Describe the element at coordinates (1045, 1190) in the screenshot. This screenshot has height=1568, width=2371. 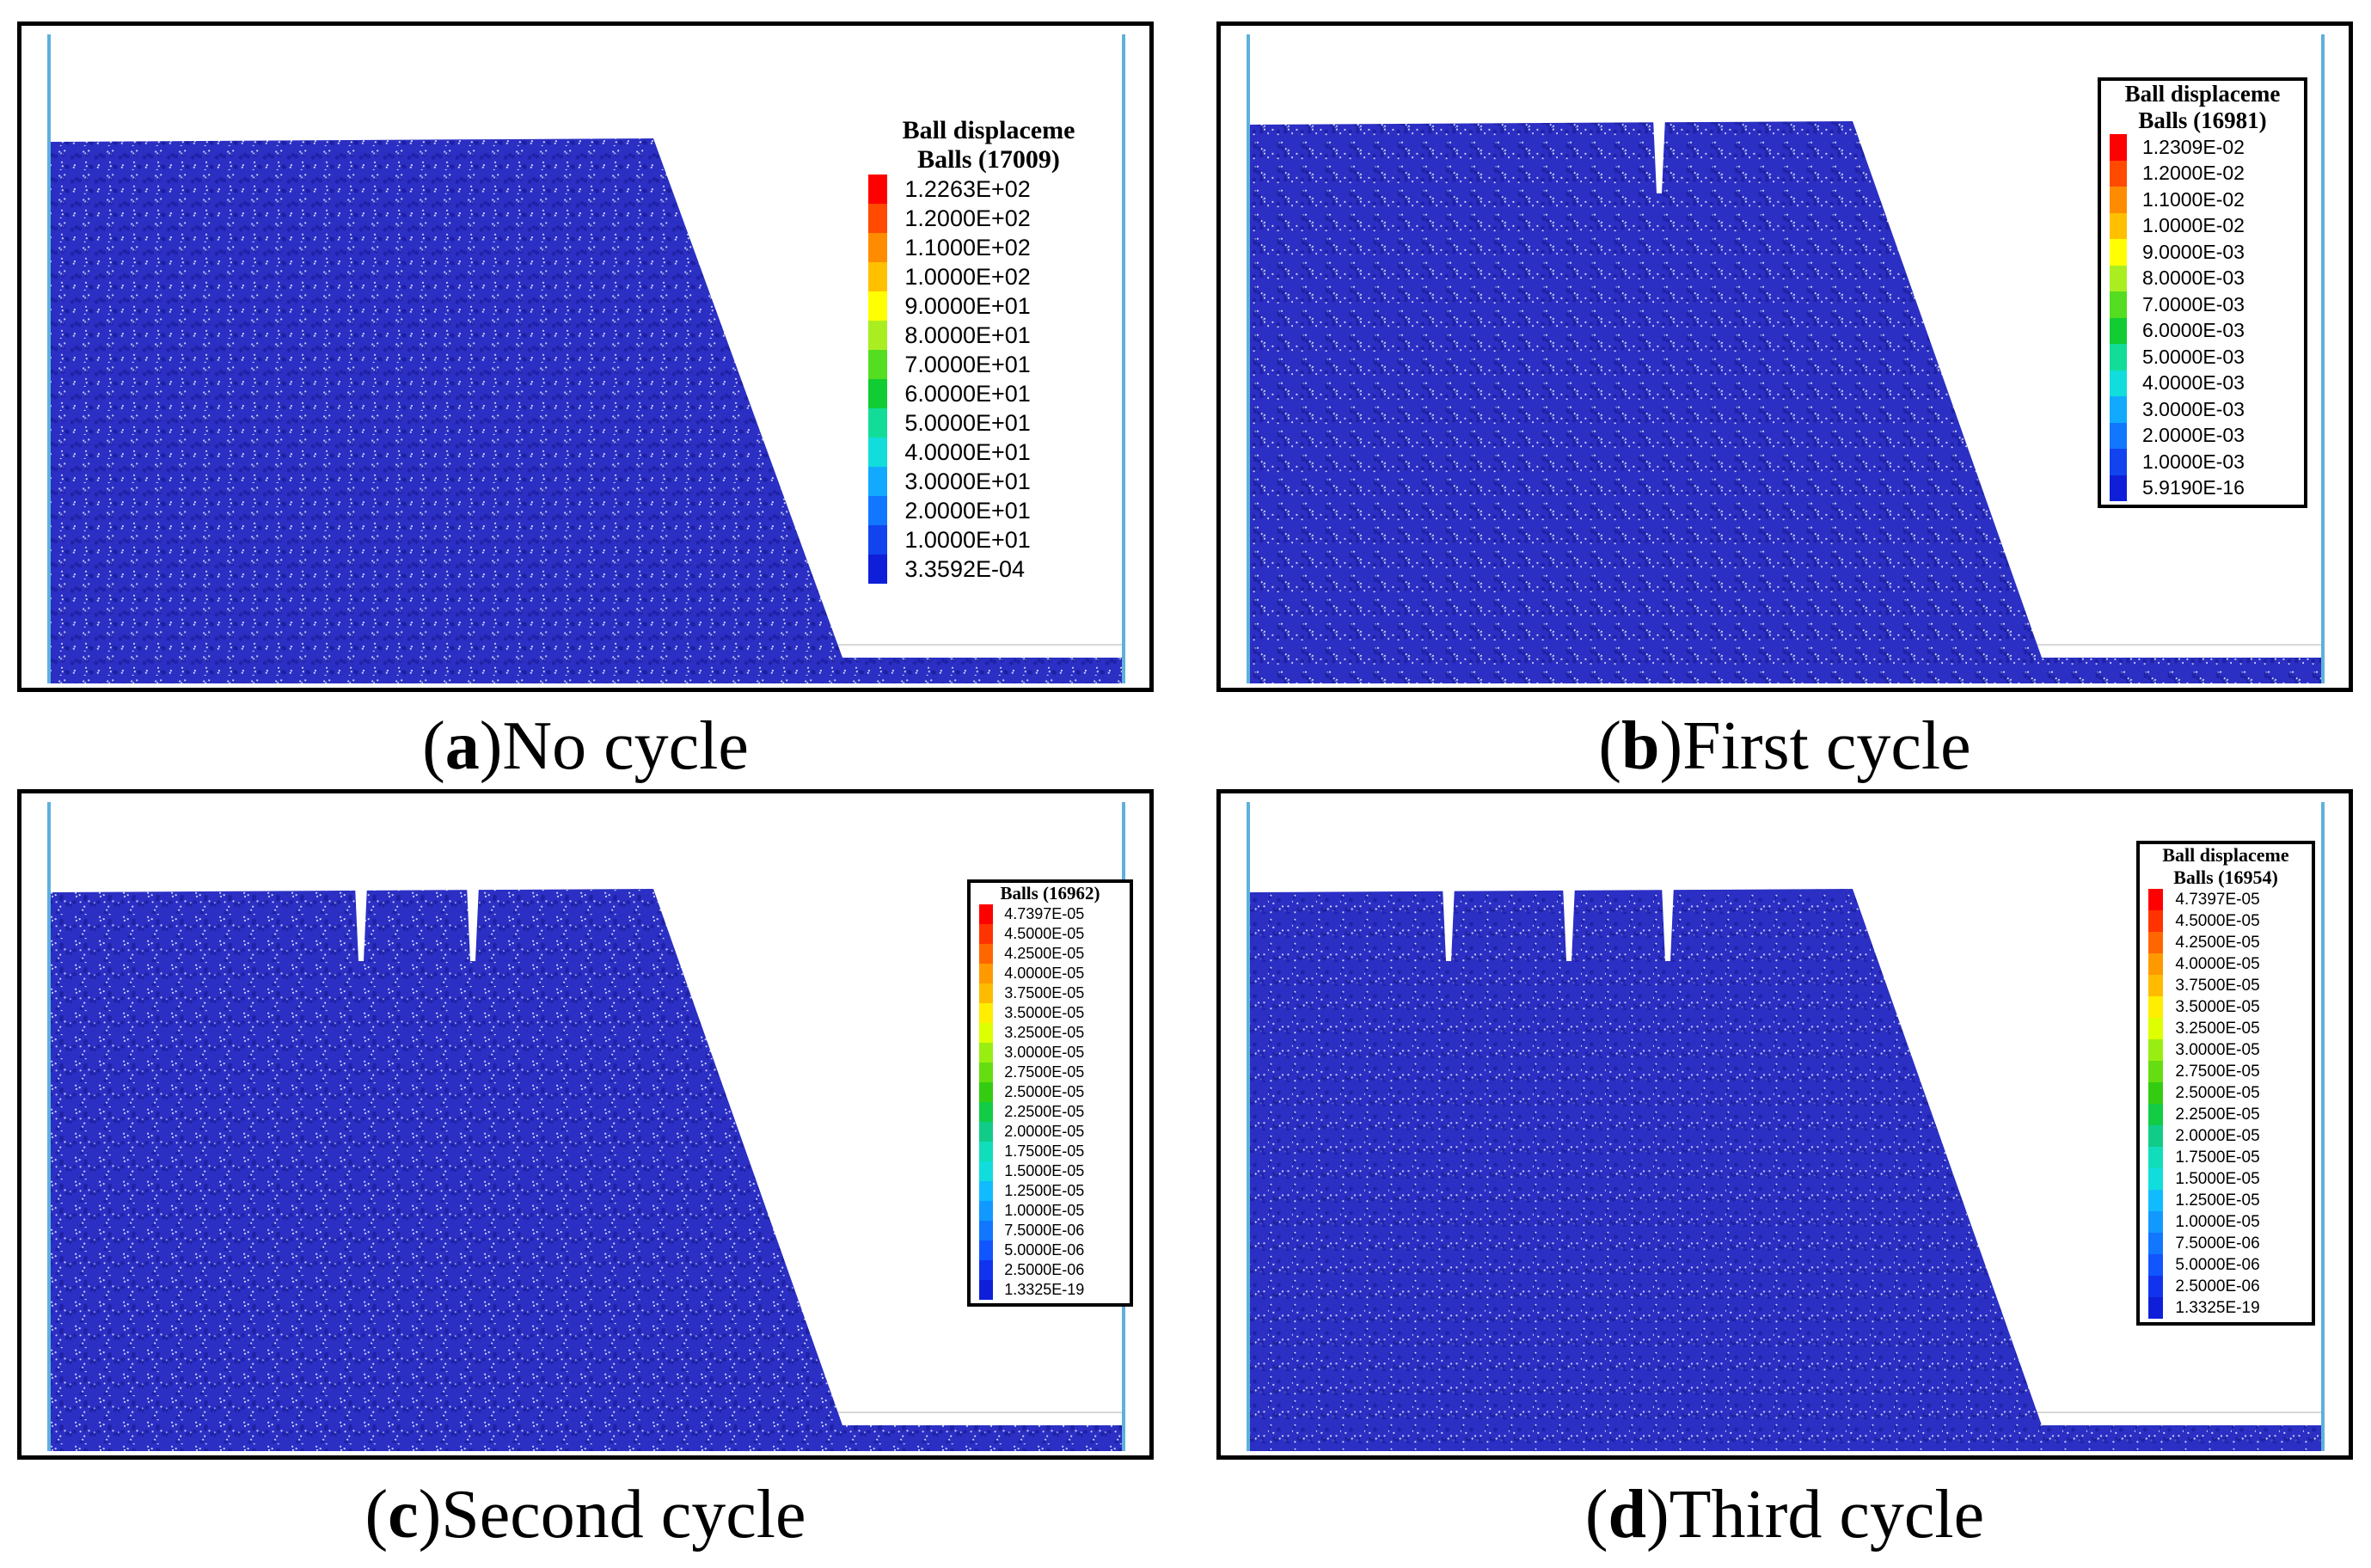
I see `legend-label: 1.2500E-05` at that location.